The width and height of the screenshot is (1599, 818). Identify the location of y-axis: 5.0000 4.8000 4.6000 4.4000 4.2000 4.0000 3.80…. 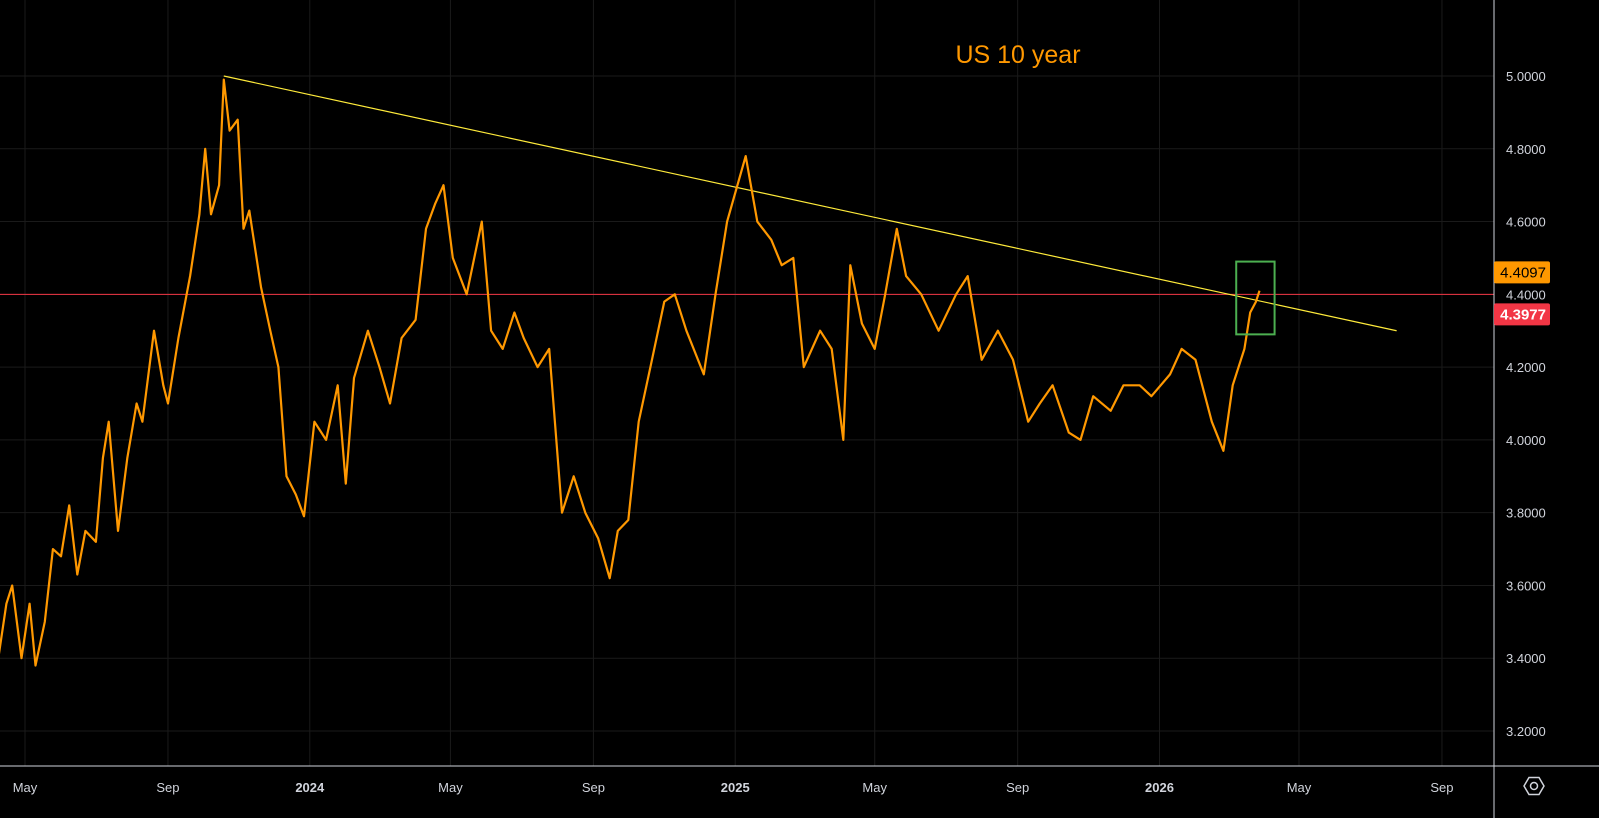
(1526, 404).